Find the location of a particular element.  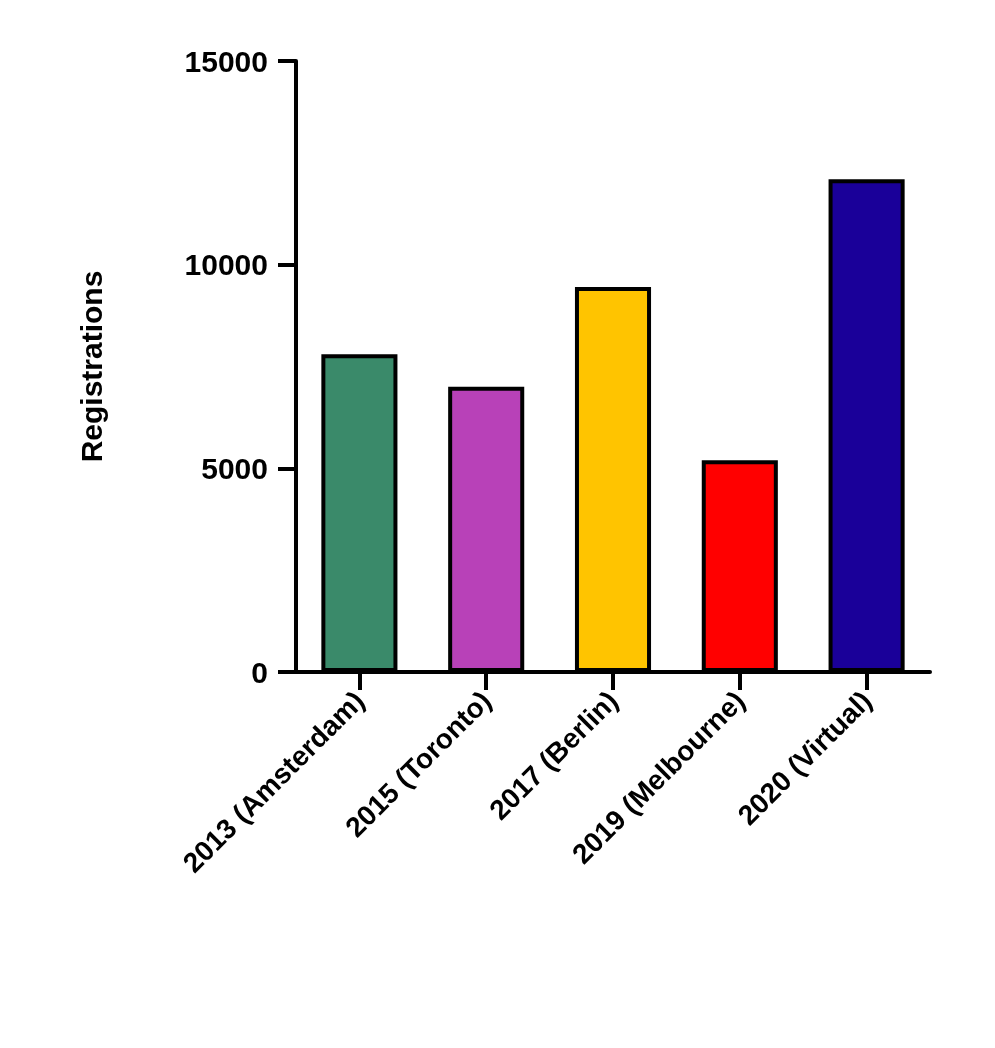

y-tick-label: 10000 is located at coordinates (226, 265).